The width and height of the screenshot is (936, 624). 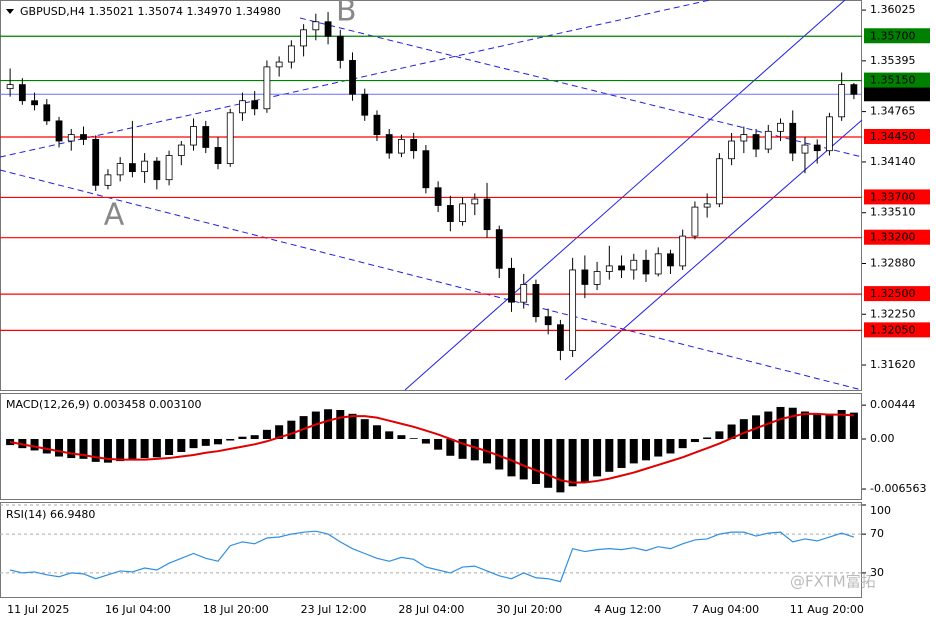 What do you see at coordinates (893, 161) in the screenshot?
I see `y-tick-label: 1.34140` at bounding box center [893, 161].